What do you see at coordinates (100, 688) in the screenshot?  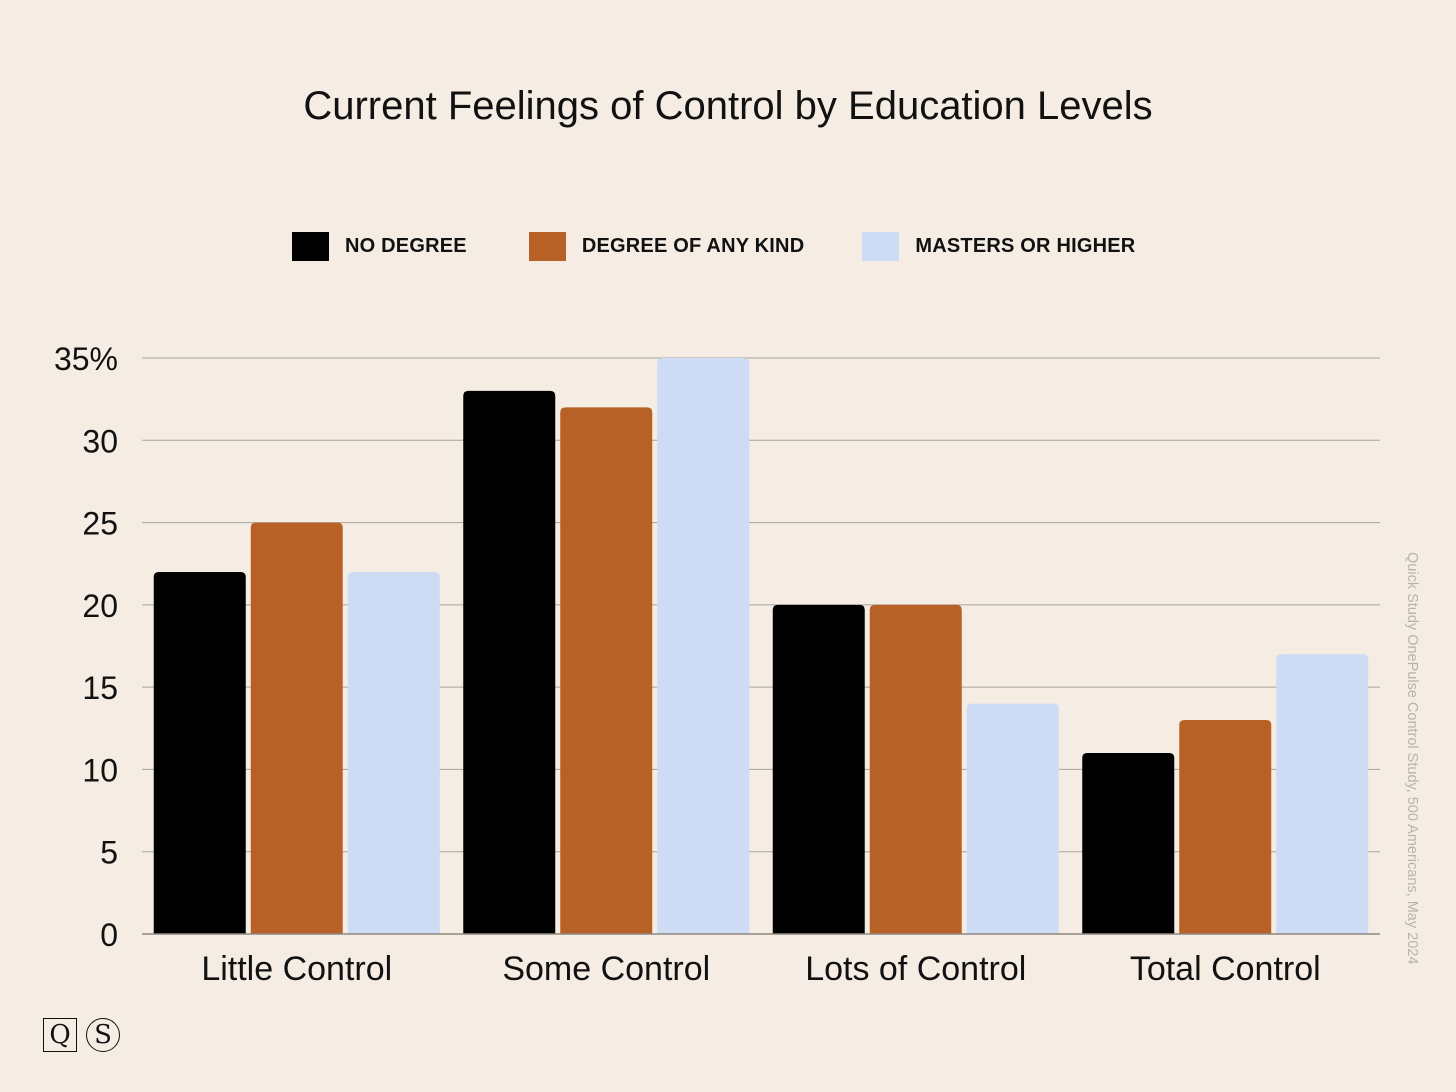 I see `y-tick-label: 15` at bounding box center [100, 688].